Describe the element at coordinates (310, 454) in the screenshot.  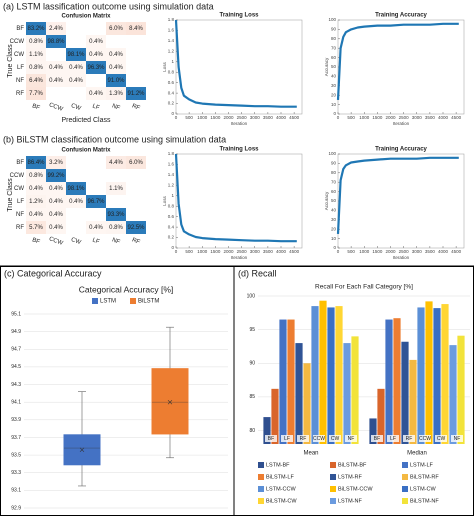
I see `x-tick-label: Mean` at that location.